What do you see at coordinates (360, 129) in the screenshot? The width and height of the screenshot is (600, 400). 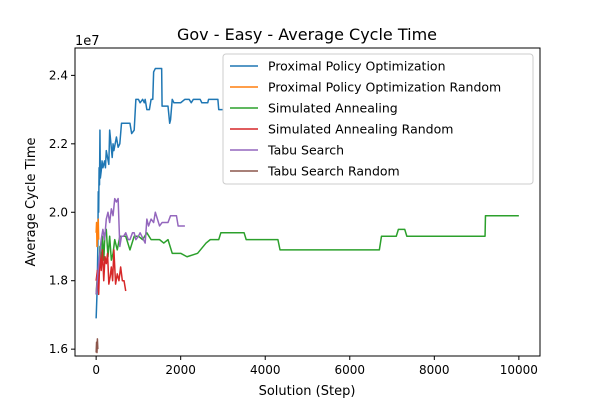 I see `legend-label: Simulated Annealing Random` at bounding box center [360, 129].